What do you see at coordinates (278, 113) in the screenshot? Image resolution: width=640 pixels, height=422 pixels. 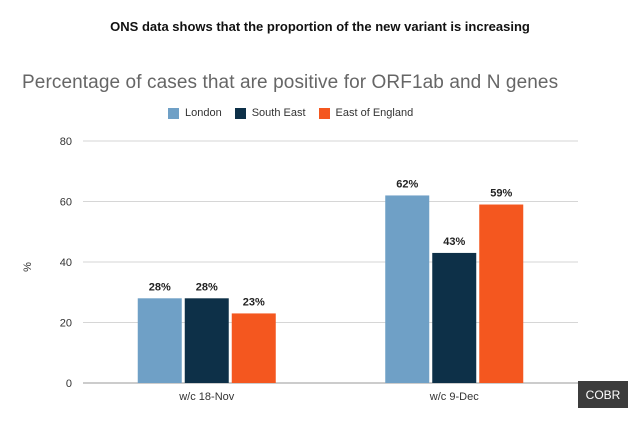 I see `legend-label-south-east: South East` at bounding box center [278, 113].